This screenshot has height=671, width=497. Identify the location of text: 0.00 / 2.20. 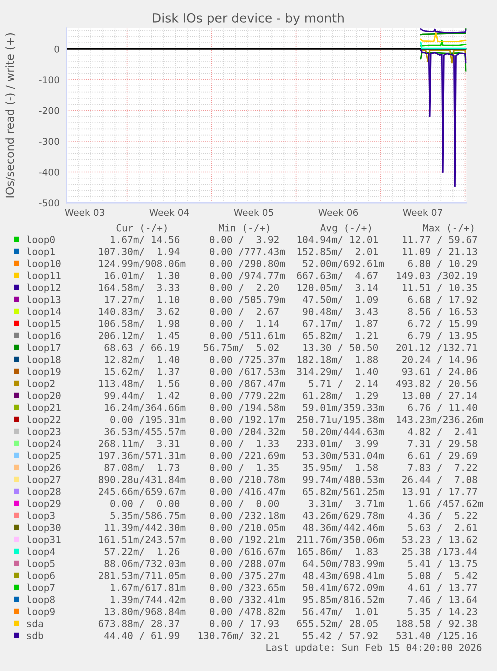
(245, 288).